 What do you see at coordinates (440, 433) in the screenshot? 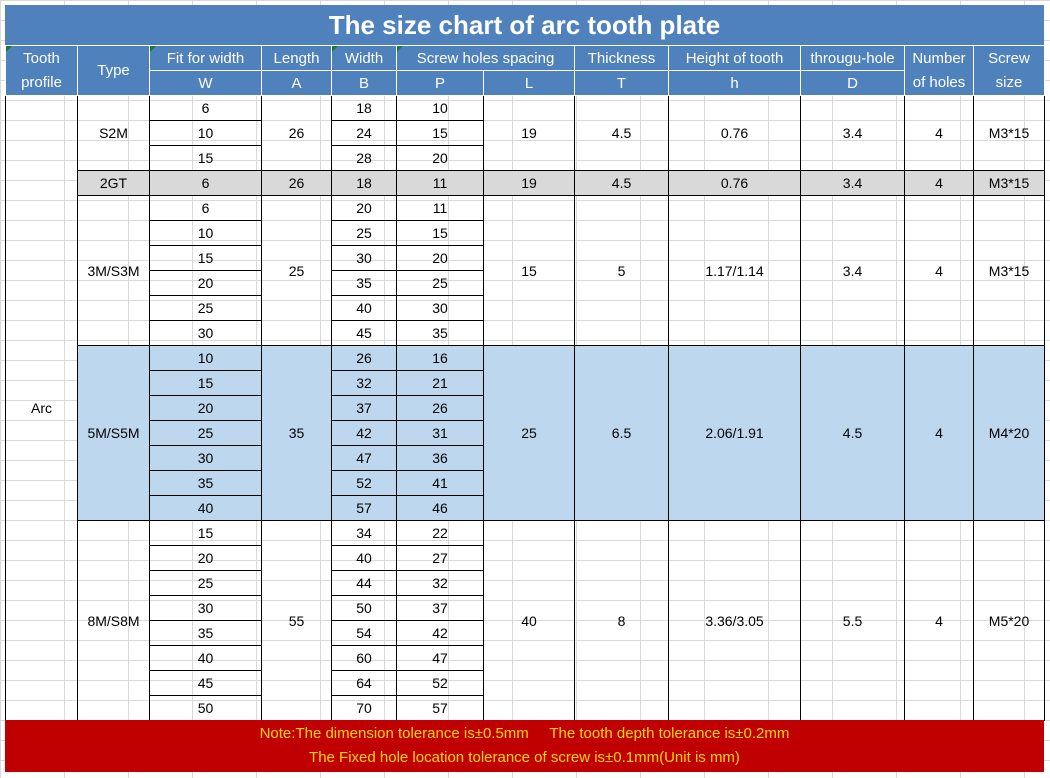
I see `spacing-p-cell: 31` at bounding box center [440, 433].